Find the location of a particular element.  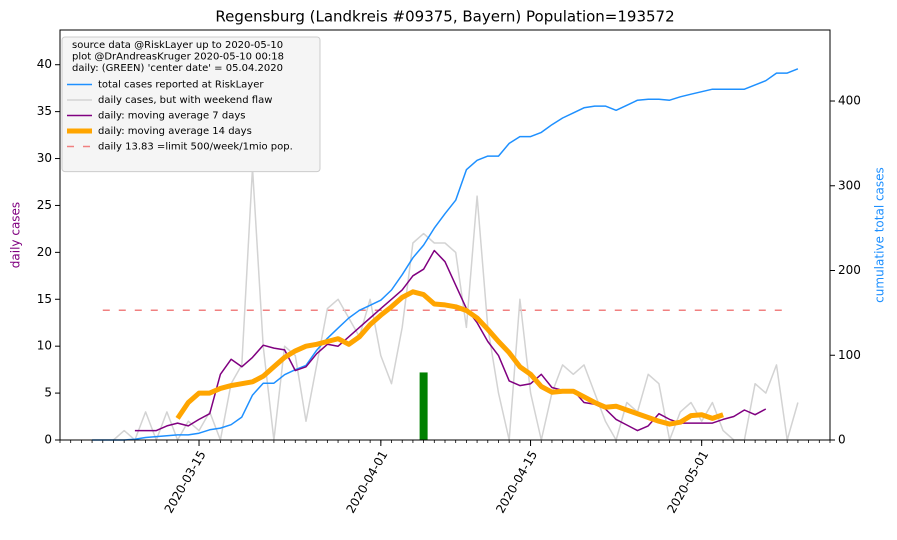

y2-tick-label: 100 is located at coordinates (849, 355).